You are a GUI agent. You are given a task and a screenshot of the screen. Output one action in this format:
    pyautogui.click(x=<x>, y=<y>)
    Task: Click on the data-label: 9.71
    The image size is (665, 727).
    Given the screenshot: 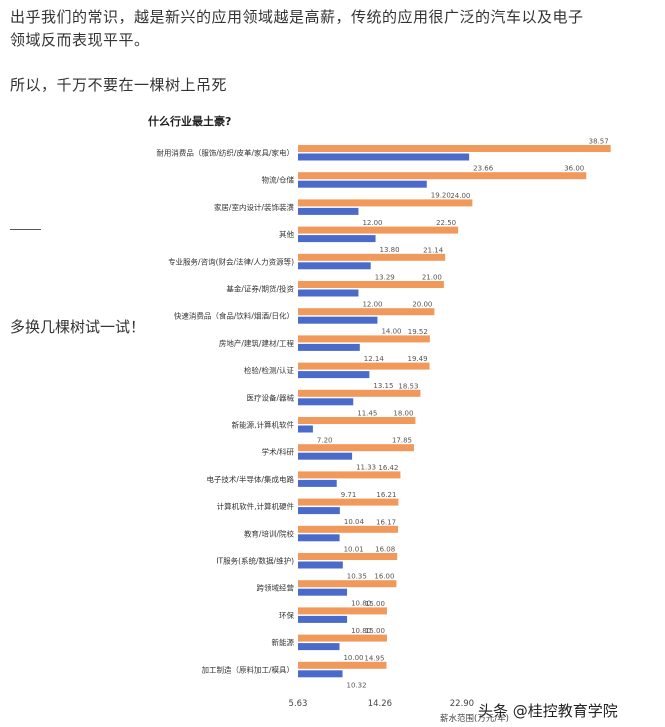 What is the action you would take?
    pyautogui.click(x=349, y=495)
    